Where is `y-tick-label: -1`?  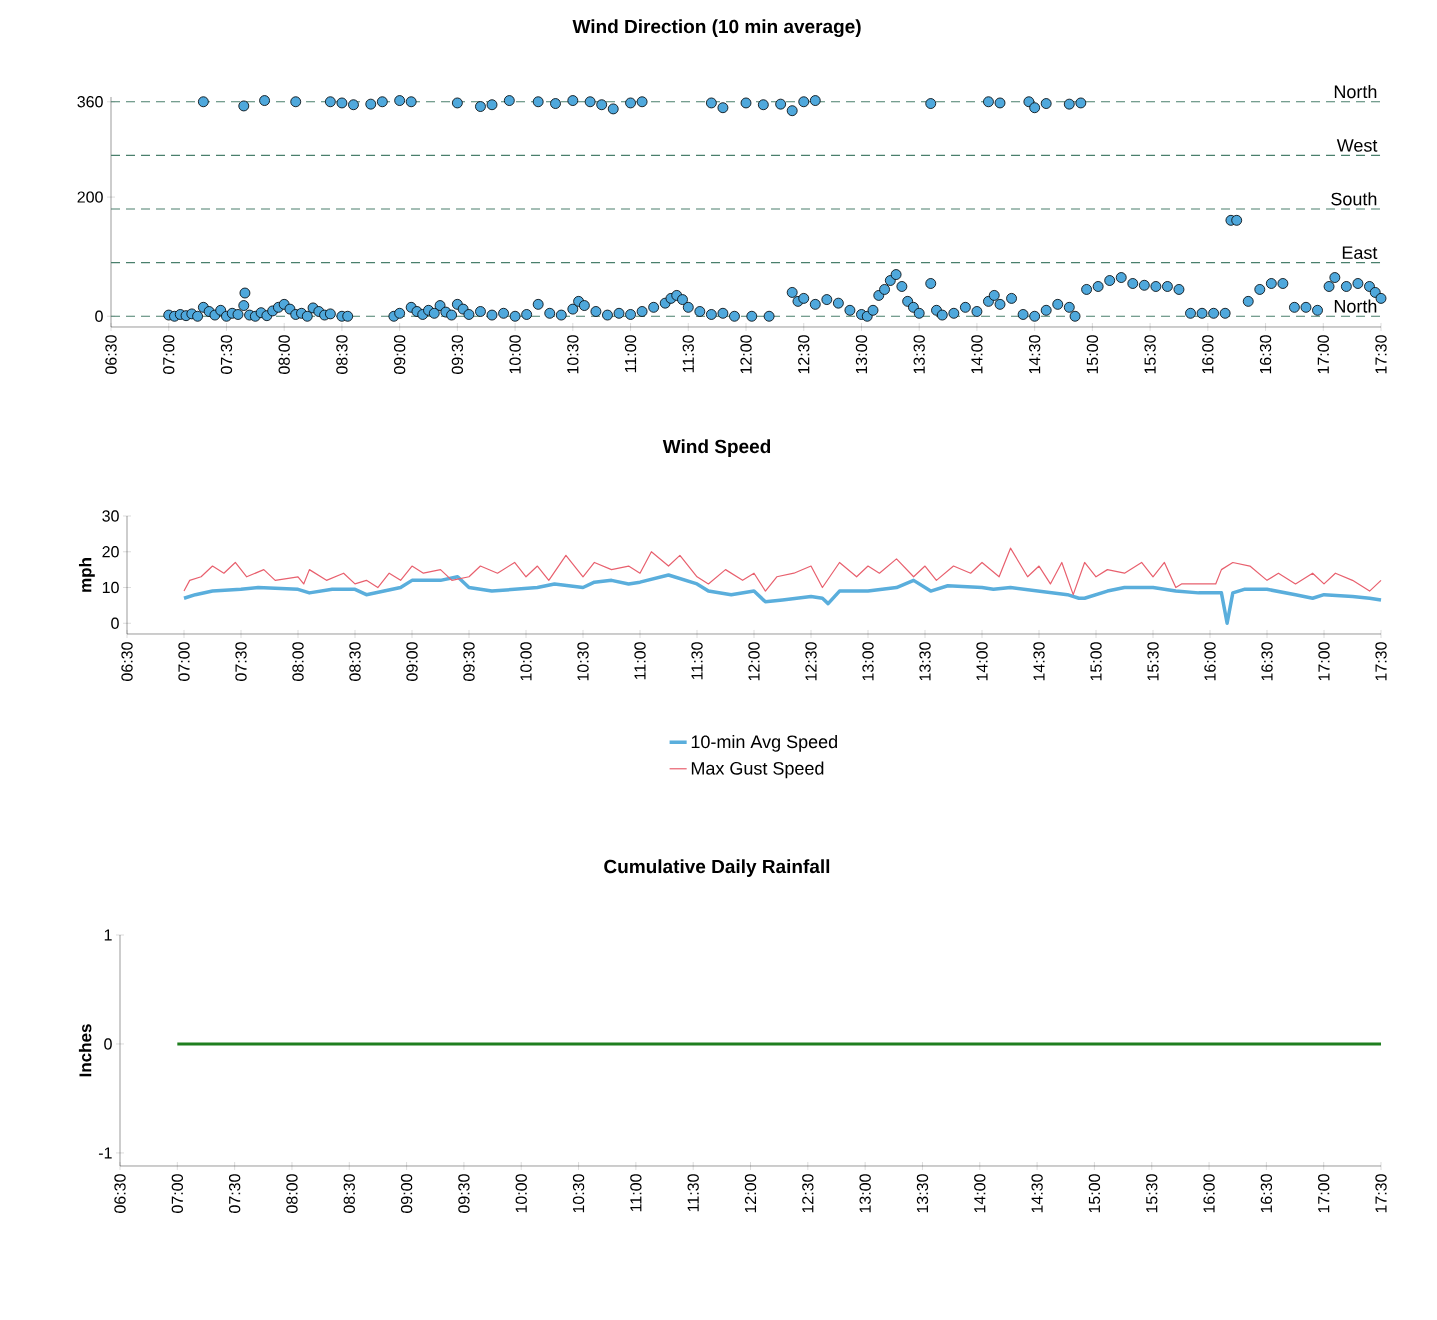
y-tick-label: -1 is located at coordinates (105, 1153).